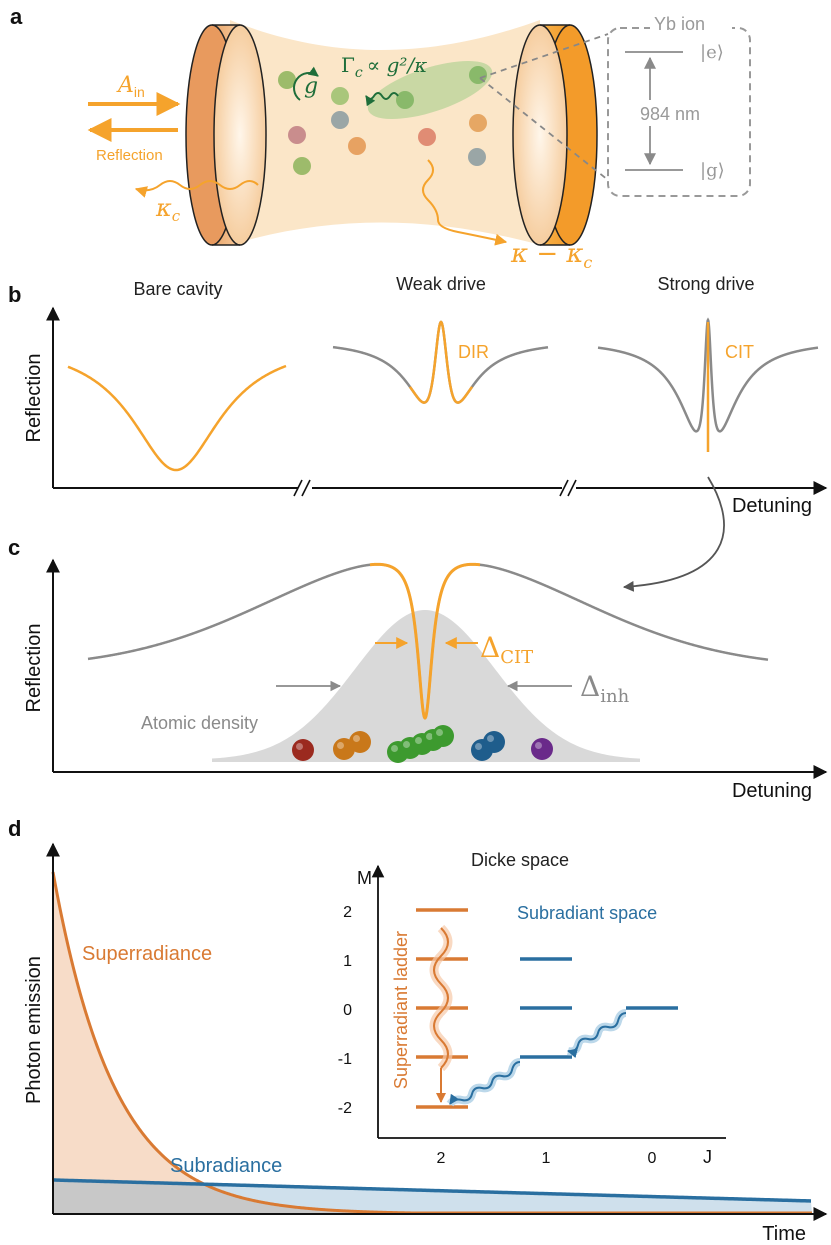 The width and height of the screenshot is (831, 1245). Describe the element at coordinates (516, 657) in the screenshot. I see `delta-cit-subscript: CIT` at that location.